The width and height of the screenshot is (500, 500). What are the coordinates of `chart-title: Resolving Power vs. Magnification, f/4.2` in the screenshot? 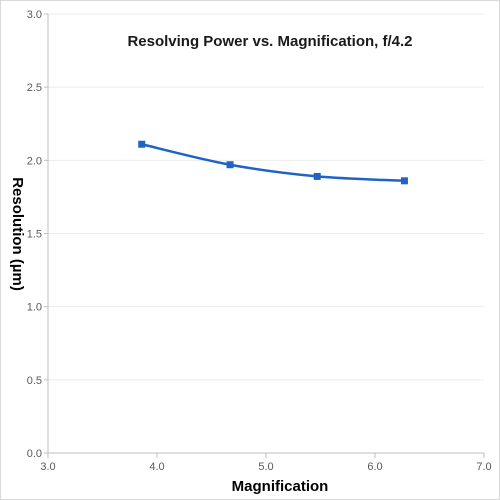 It's located at (269, 41).